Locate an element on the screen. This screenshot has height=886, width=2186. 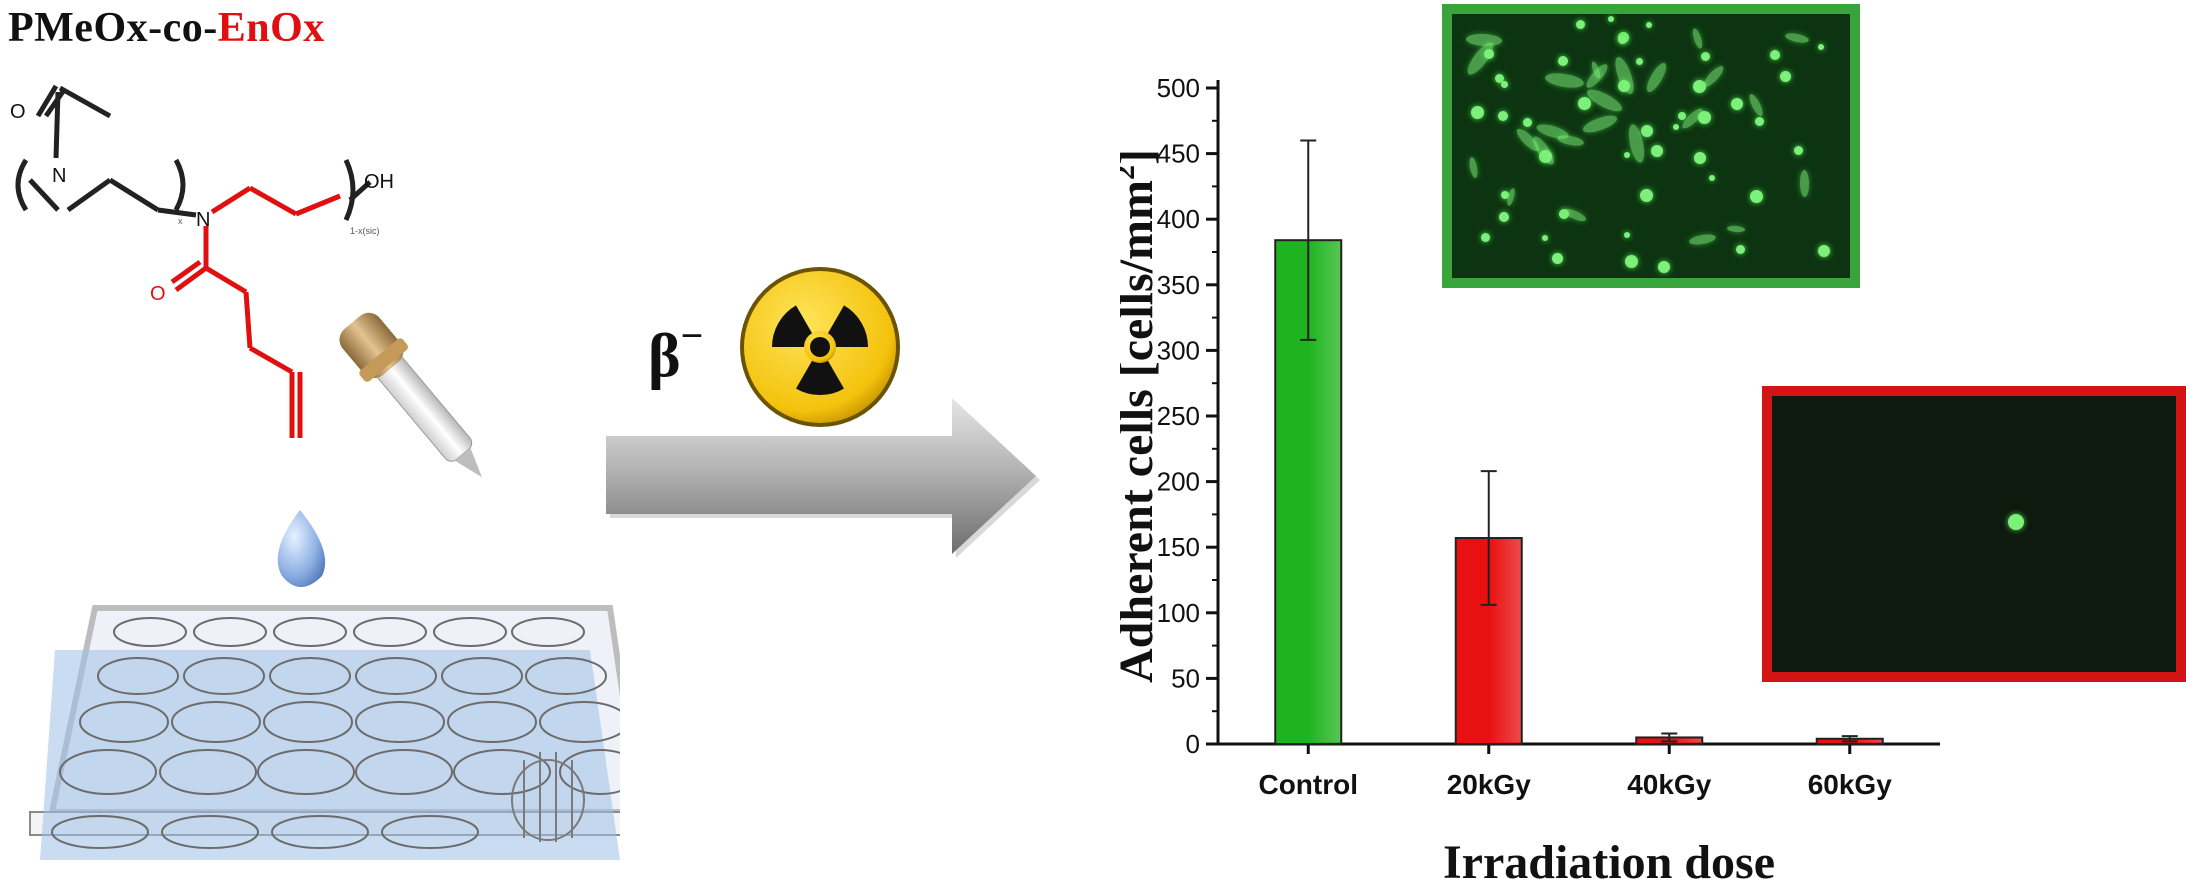
y-axis-title-superscript: 2 is located at coordinates (1130, 172).